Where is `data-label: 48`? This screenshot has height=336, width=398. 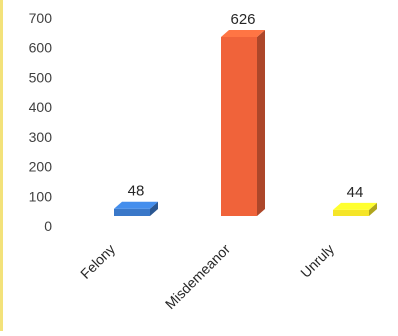 data-label: 48 is located at coordinates (136, 191).